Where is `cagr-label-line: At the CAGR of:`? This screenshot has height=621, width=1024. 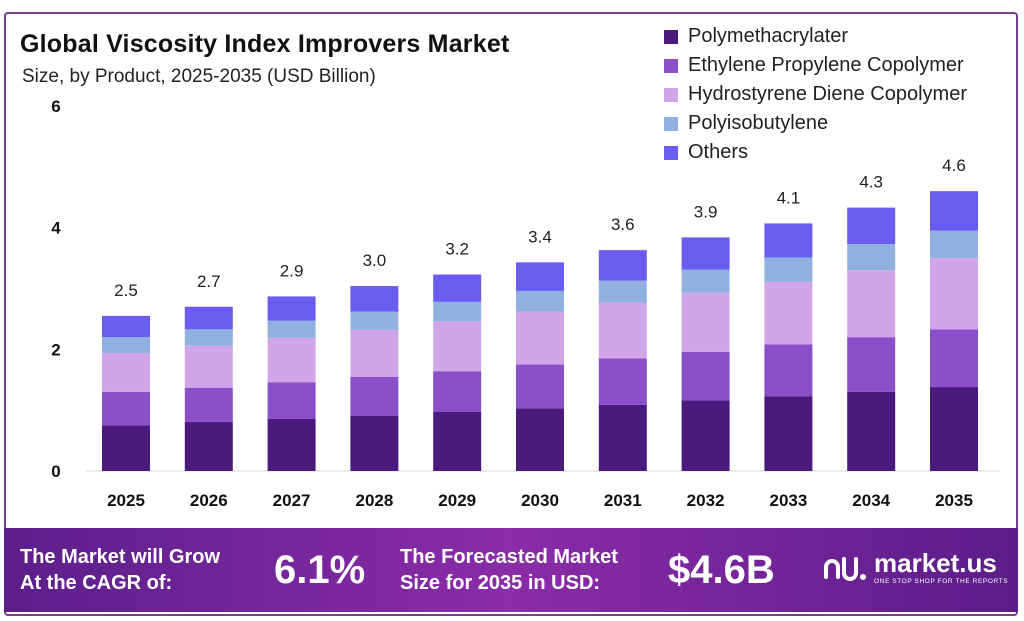 cagr-label-line: At the CAGR of: is located at coordinates (96, 583).